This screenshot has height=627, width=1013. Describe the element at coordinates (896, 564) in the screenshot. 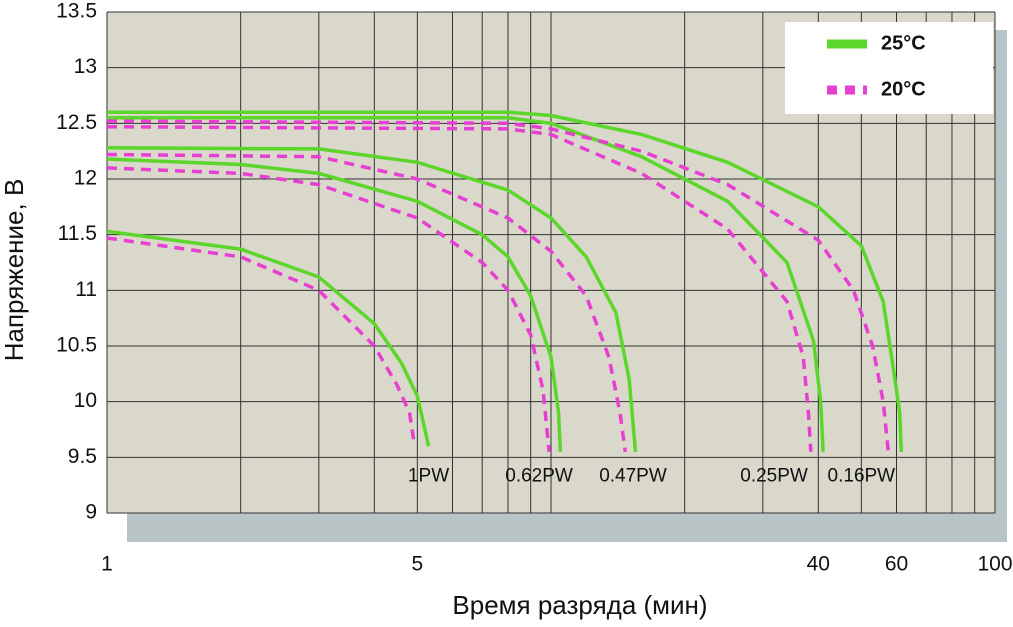

I see `x-tick-label: 60` at that location.